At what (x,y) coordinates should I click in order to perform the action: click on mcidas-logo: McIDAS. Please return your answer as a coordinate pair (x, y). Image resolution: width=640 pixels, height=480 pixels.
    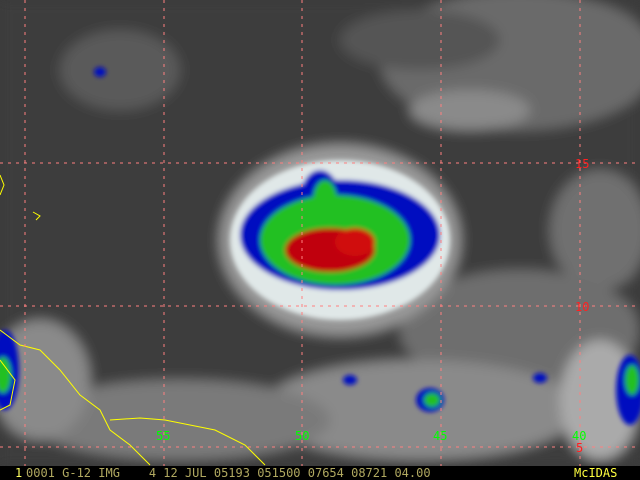
    Looking at the image, I should click on (596, 473).